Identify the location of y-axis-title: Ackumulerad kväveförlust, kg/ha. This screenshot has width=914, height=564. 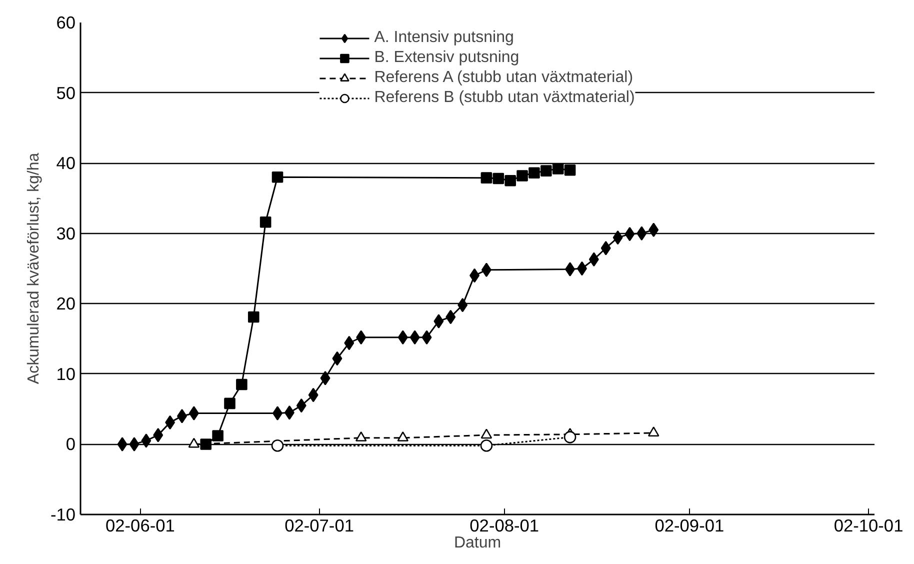
(33, 268).